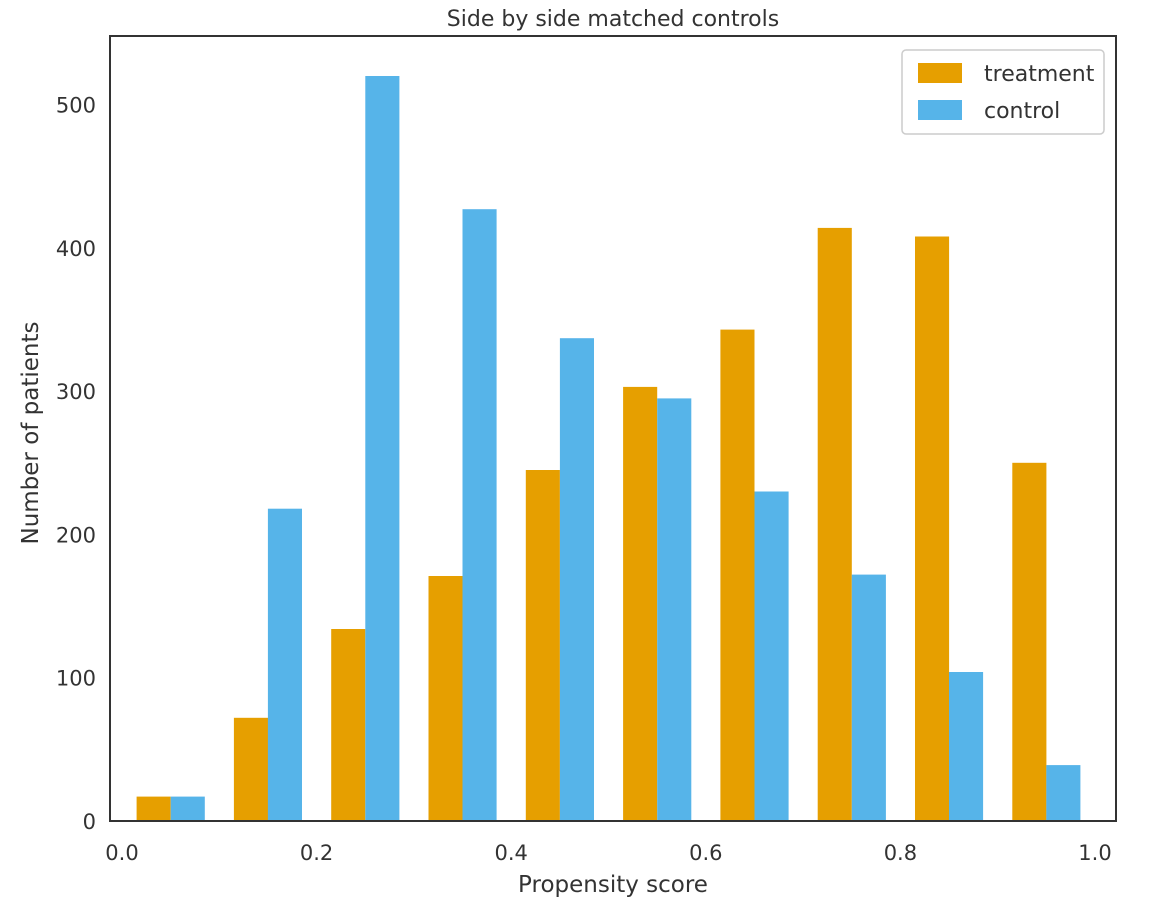 Image resolution: width=1166 pixels, height=910 pixels. What do you see at coordinates (89, 822) in the screenshot?
I see `y-tick-label: 0` at bounding box center [89, 822].